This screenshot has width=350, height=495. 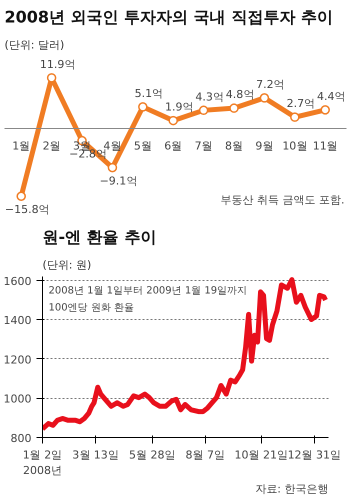 I want to click on data-label: 1.9억, so click(x=179, y=107).